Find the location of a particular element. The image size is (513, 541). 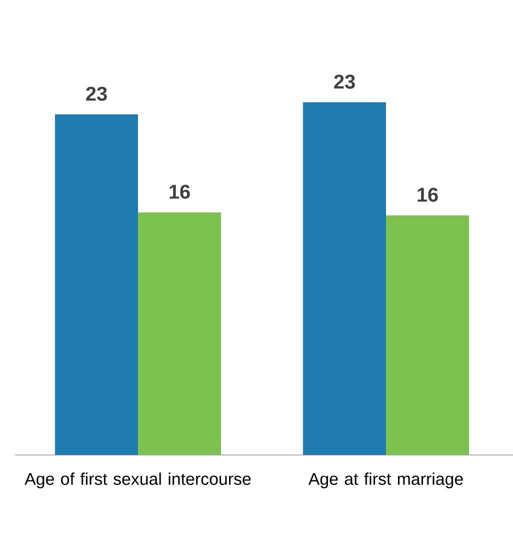

x-tick-label: Age of first sexual intercourse is located at coordinates (137, 480).